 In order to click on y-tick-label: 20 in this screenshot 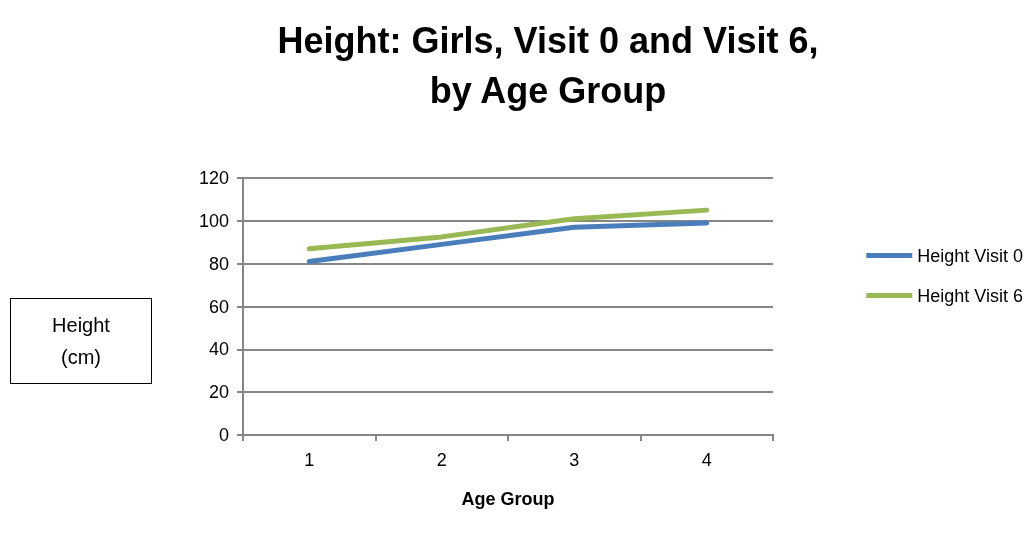, I will do `click(218, 392)`.